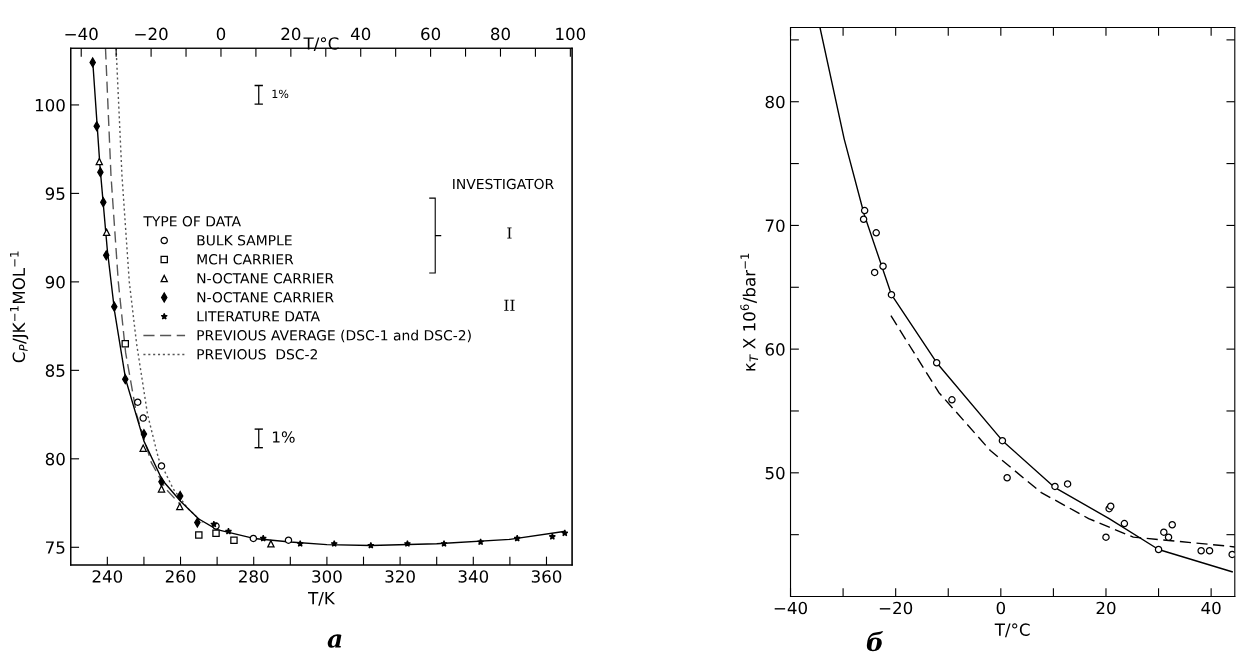  Describe the element at coordinates (896, 608) in the screenshot. I see `x-tick-label: −20` at that location.